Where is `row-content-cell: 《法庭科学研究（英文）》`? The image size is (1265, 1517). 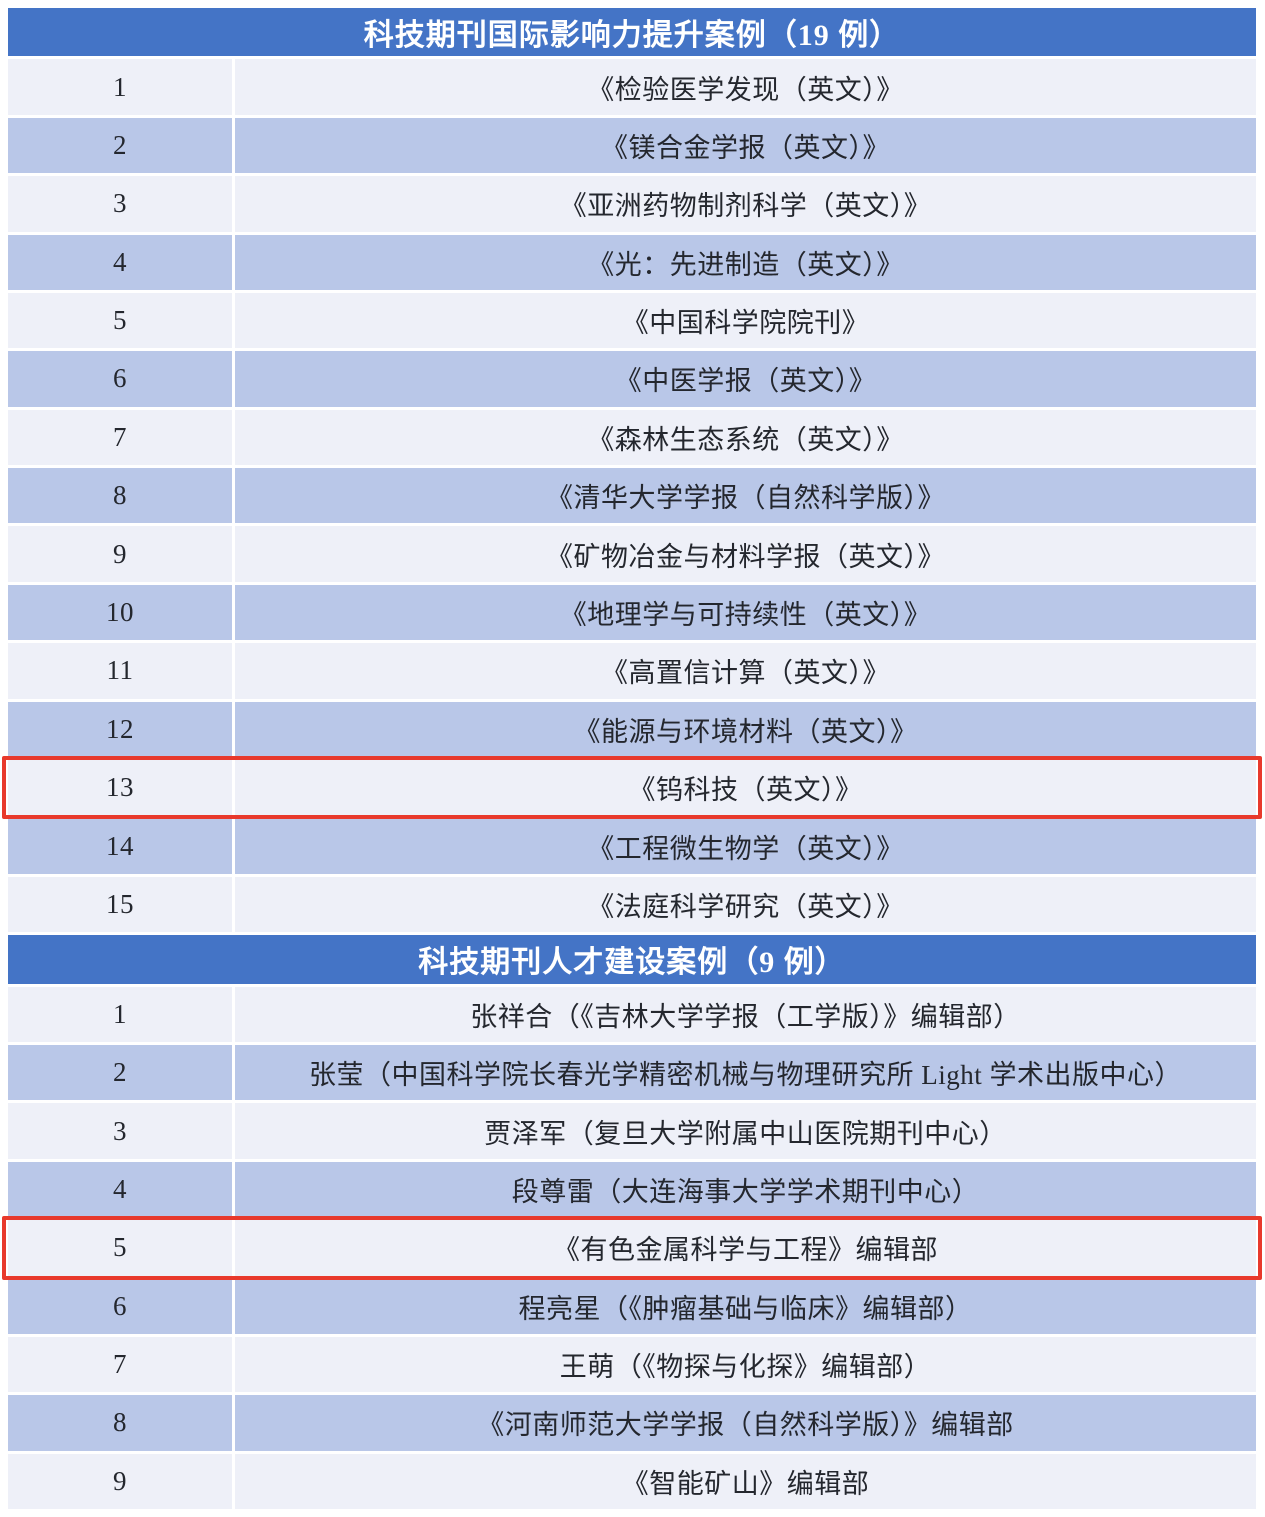
row-content-cell: 《法庭科学研究（英文）》 is located at coordinates (745, 904).